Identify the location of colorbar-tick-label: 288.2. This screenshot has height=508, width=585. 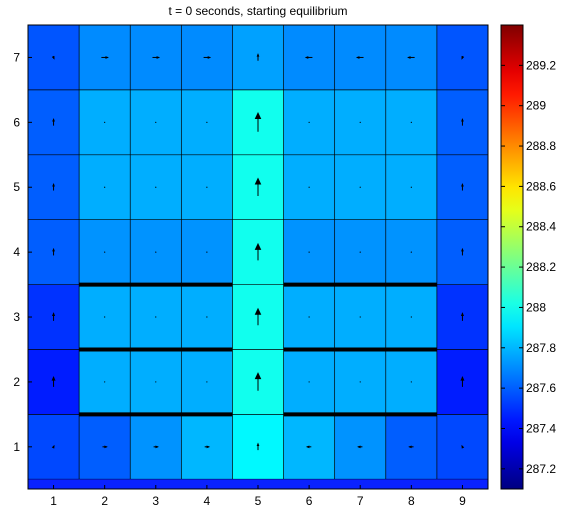
(541, 267).